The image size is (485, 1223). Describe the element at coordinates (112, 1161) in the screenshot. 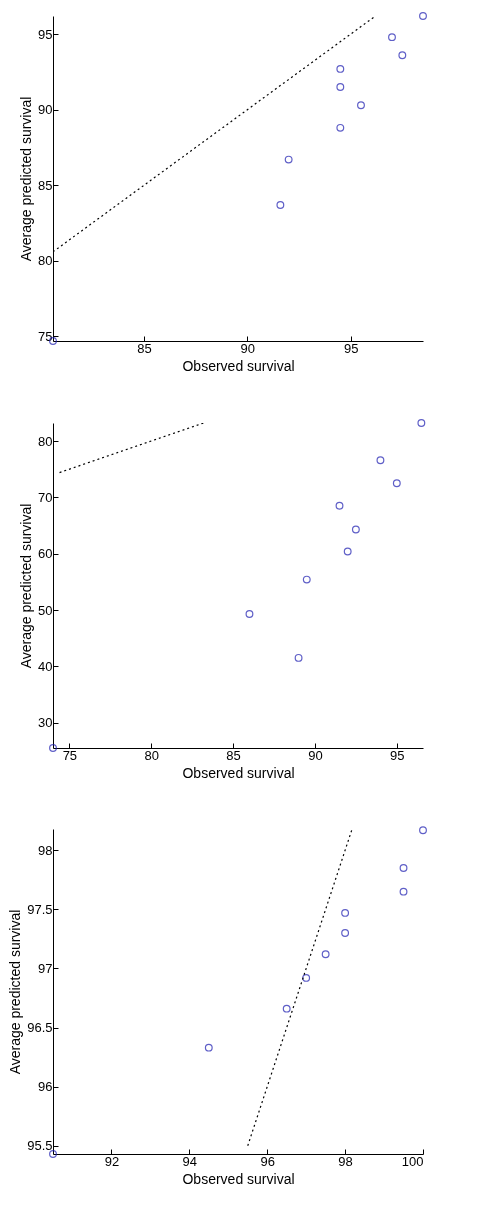

I see `x-tick-label: 92` at that location.